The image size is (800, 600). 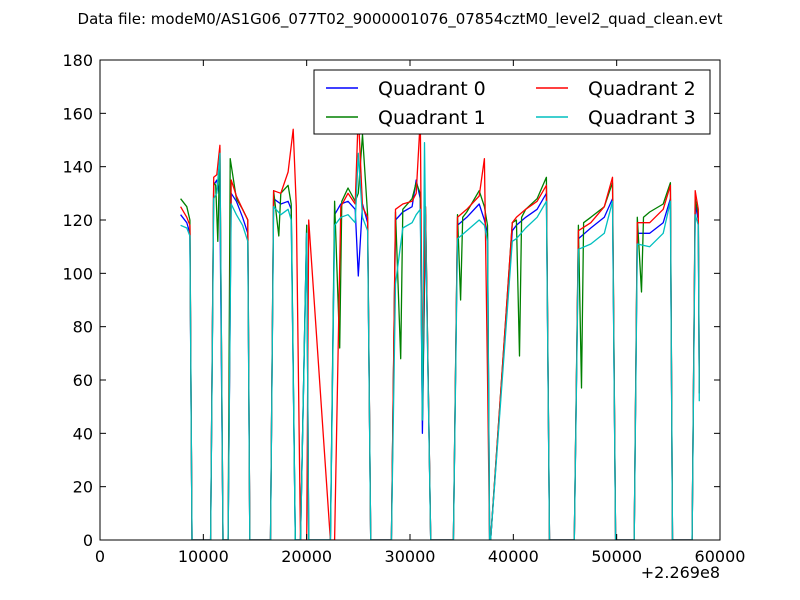 I want to click on y-tick-label: 160, so click(x=77, y=113).